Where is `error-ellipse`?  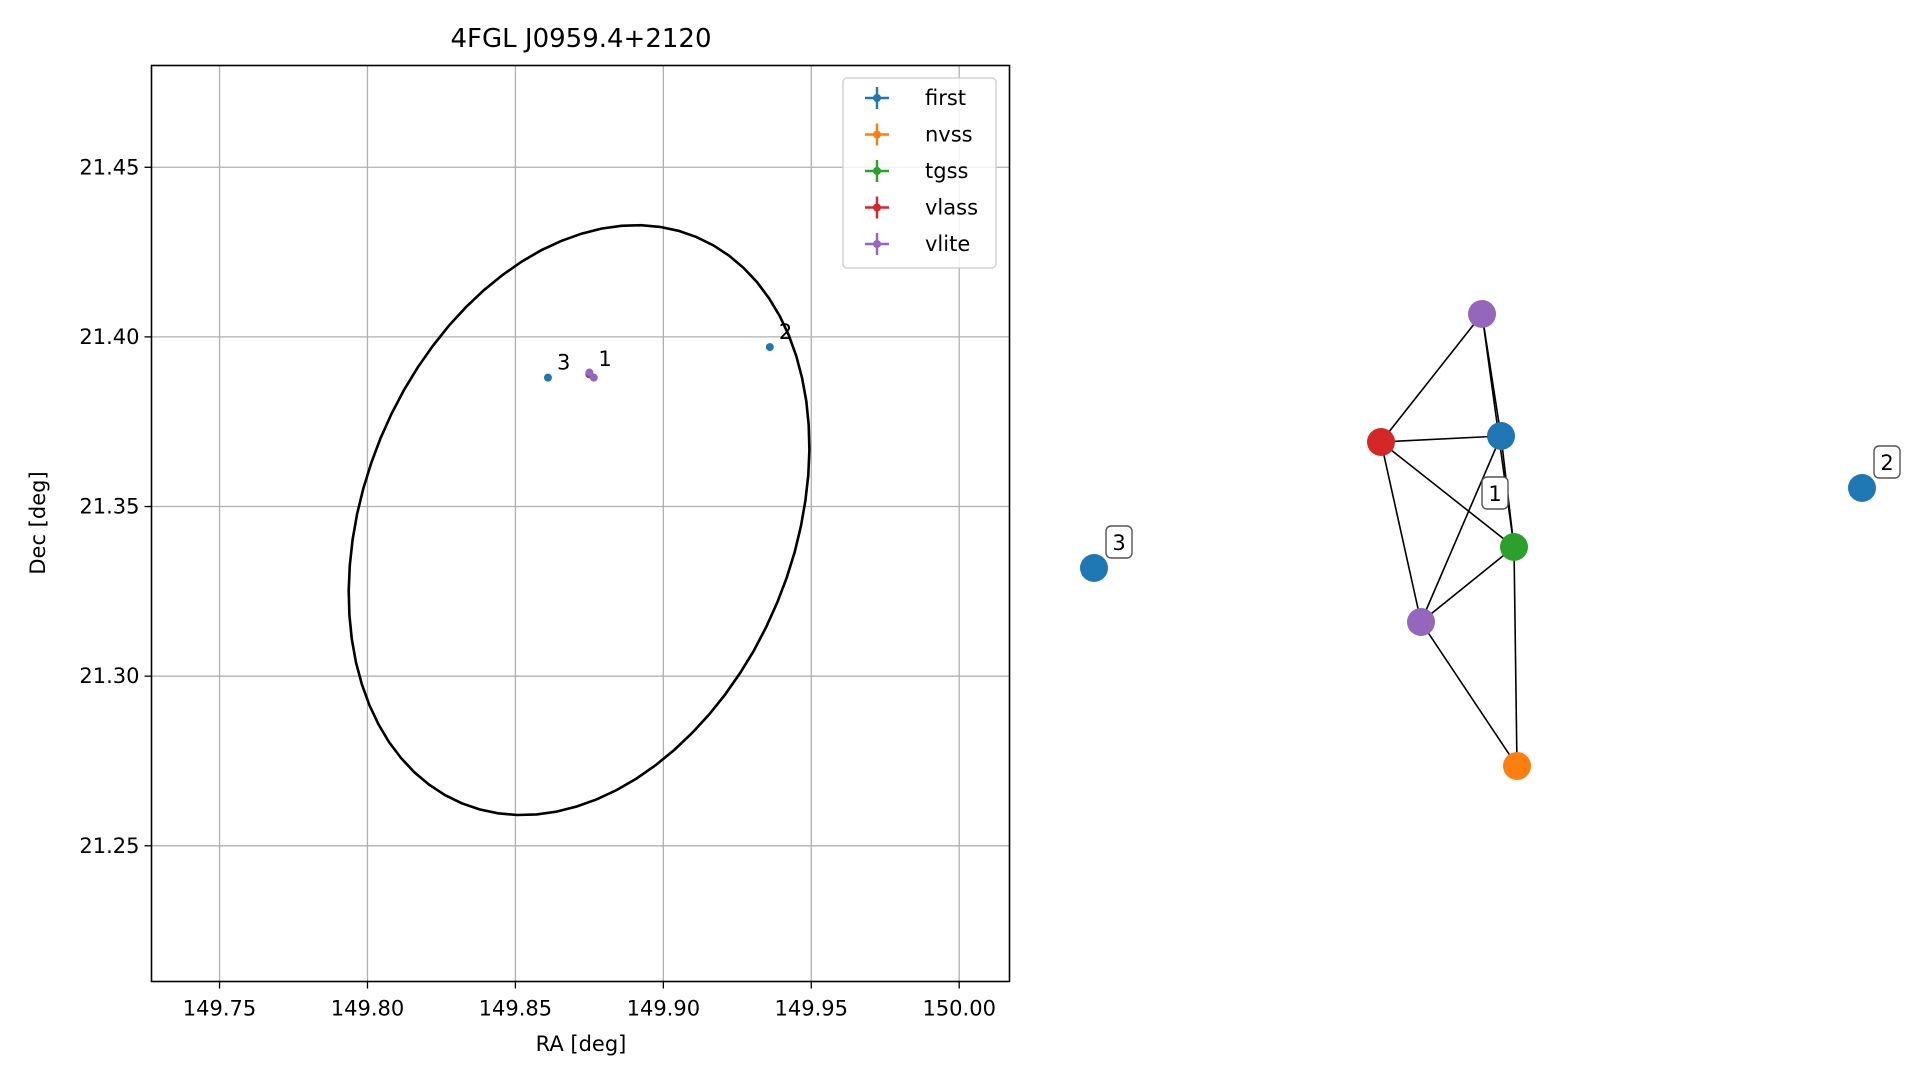
error-ellipse is located at coordinates (579, 520).